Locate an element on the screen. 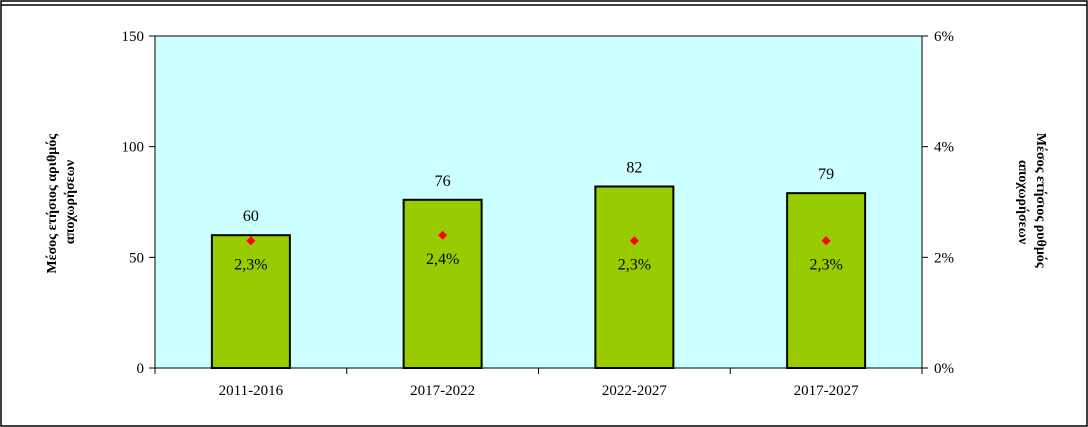 Image resolution: width=1088 pixels, height=427 pixels. x-tick-label: 2017-2022 is located at coordinates (442, 391).